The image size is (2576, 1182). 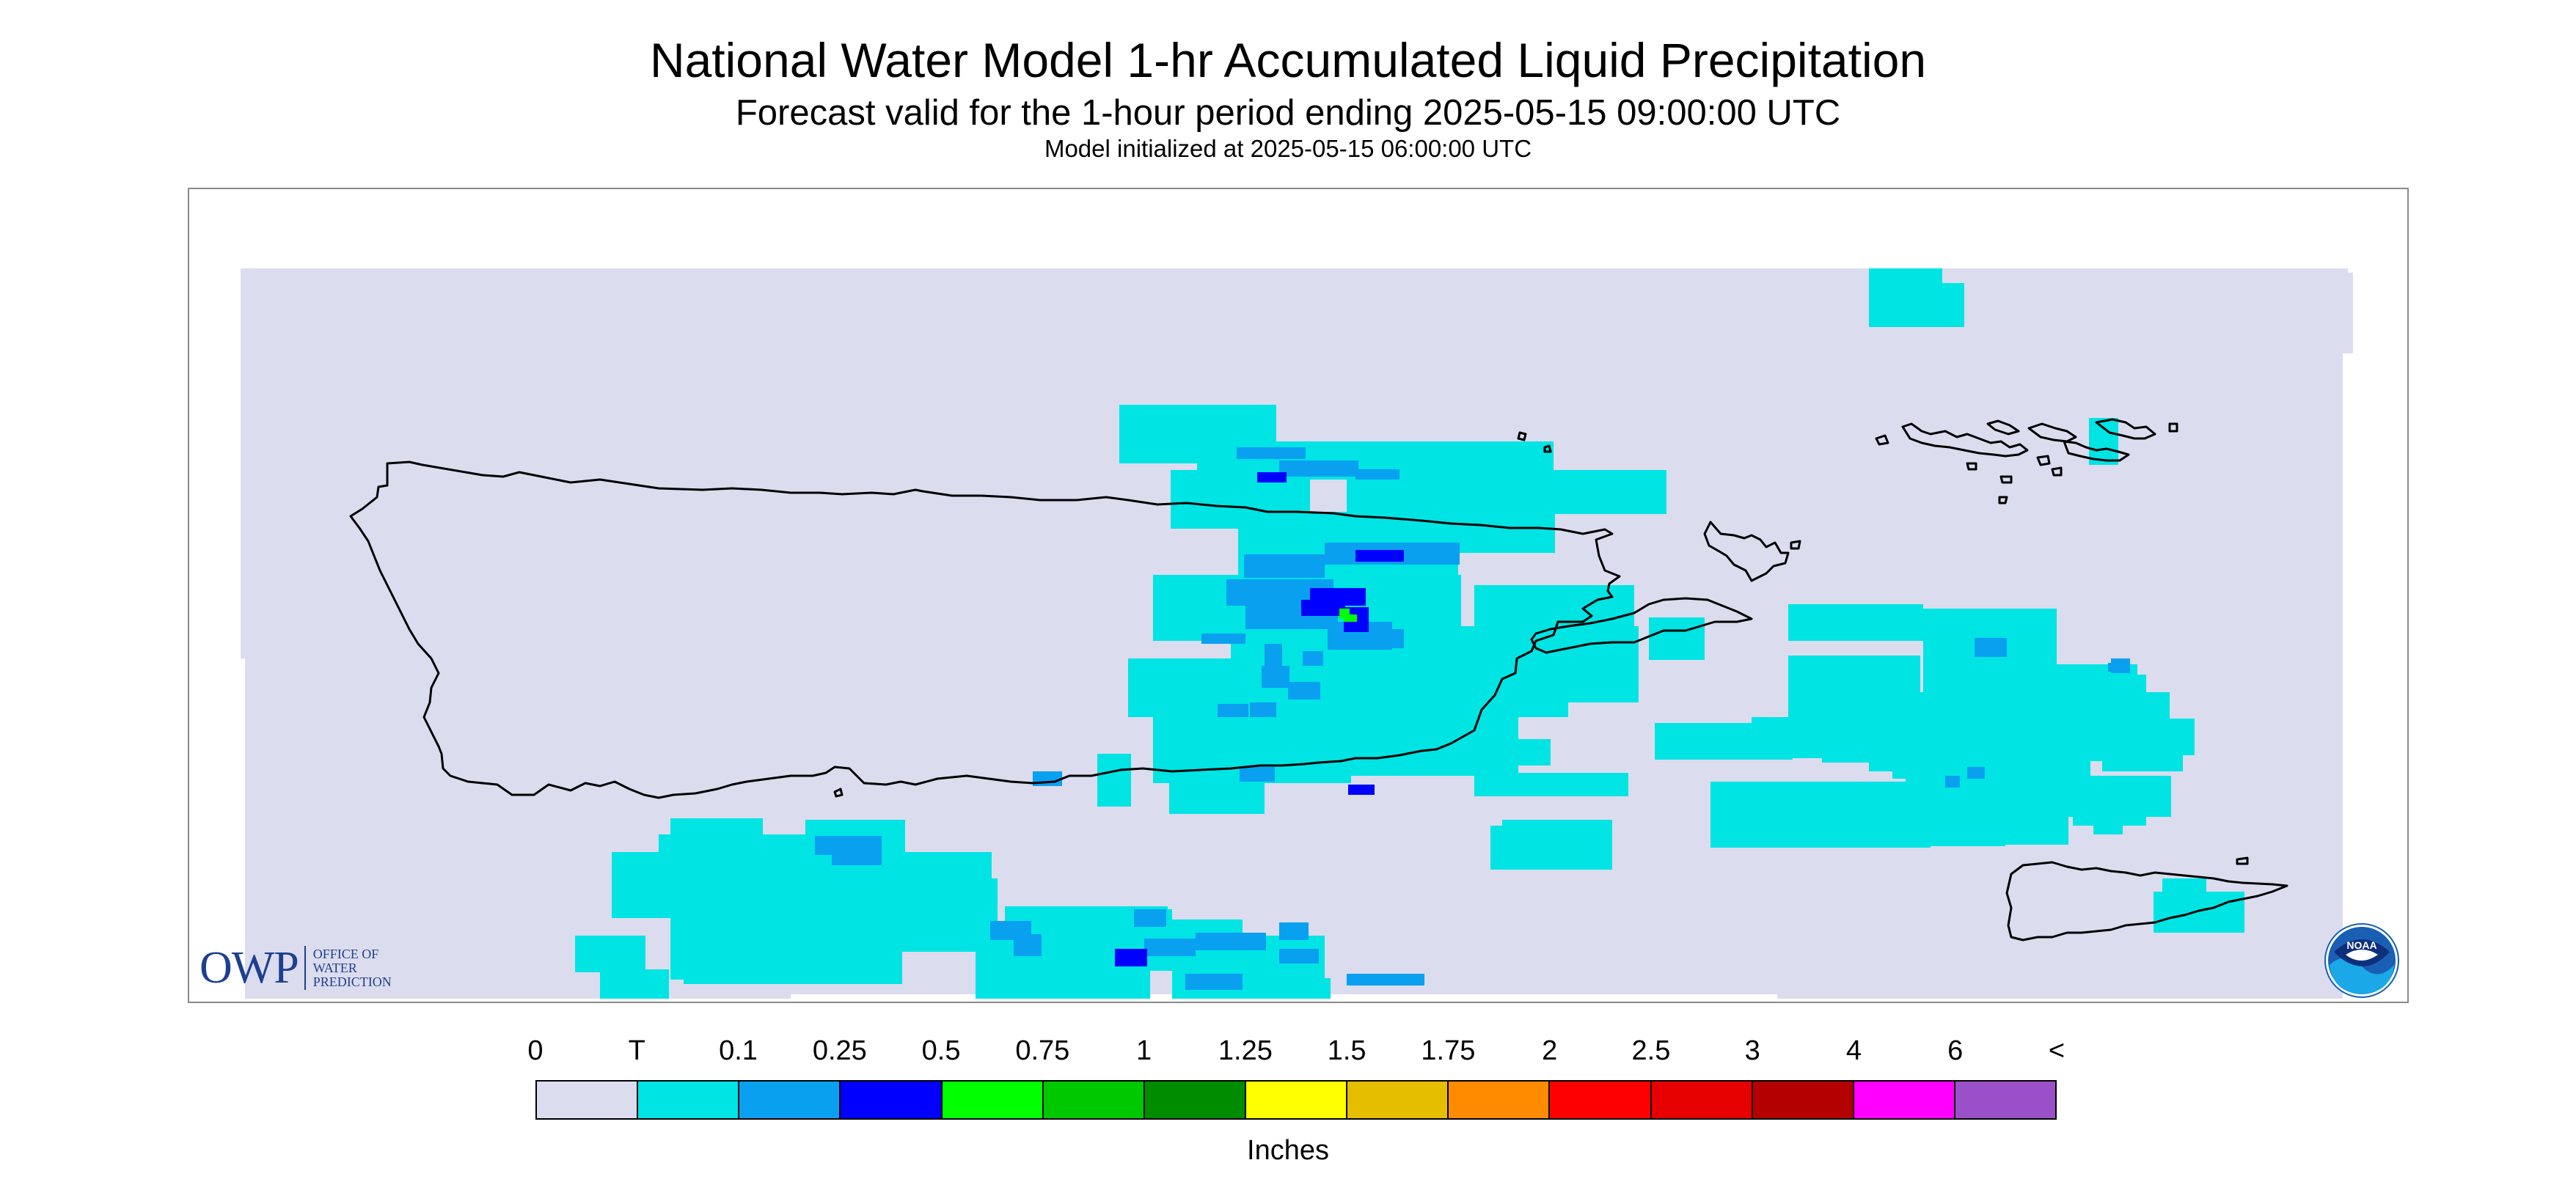 What do you see at coordinates (1752, 551) in the screenshot?
I see `coastline-culebra` at bounding box center [1752, 551].